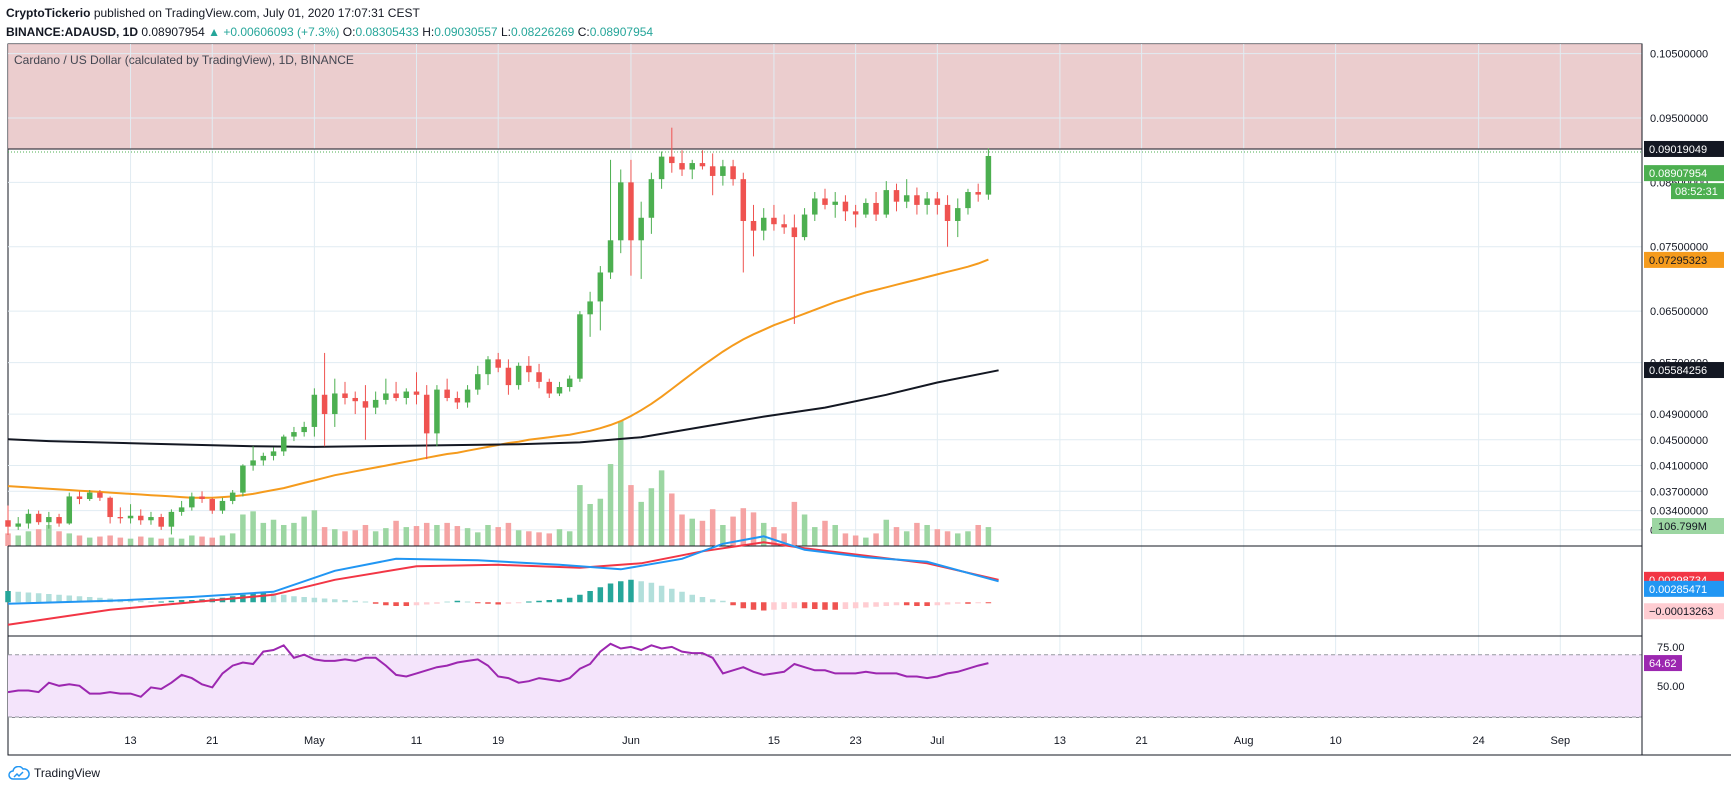 The width and height of the screenshot is (1731, 791). What do you see at coordinates (503, 408) in the screenshot?
I see `ma200-line` at bounding box center [503, 408].